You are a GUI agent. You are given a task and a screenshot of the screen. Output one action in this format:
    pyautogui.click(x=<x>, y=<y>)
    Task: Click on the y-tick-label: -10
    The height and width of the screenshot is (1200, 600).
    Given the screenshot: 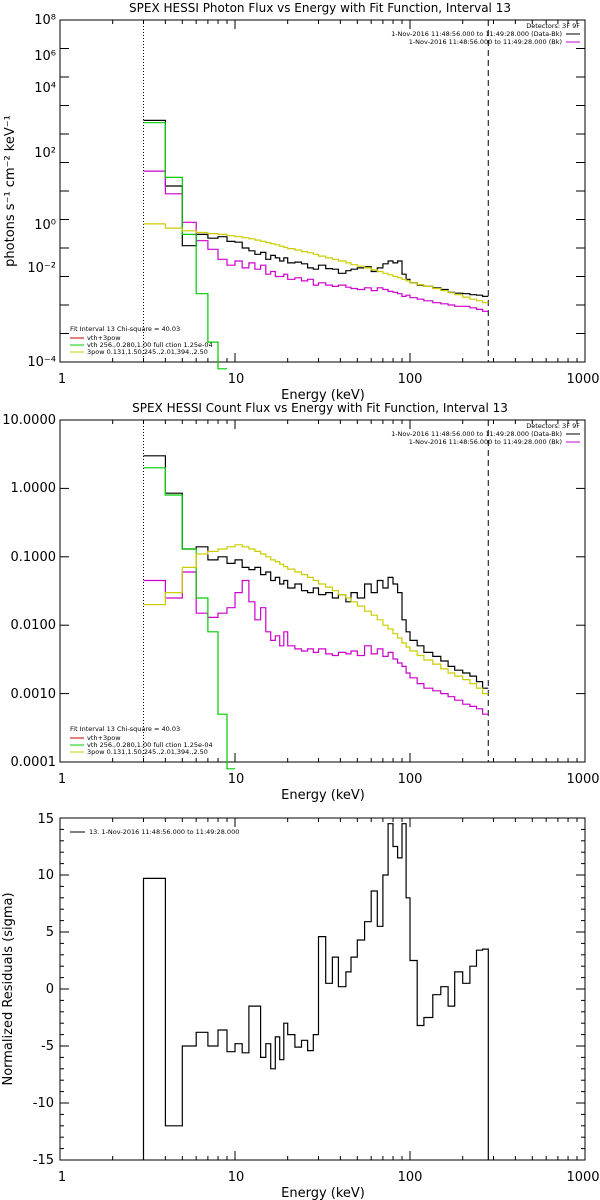 What is the action you would take?
    pyautogui.click(x=43, y=1103)
    